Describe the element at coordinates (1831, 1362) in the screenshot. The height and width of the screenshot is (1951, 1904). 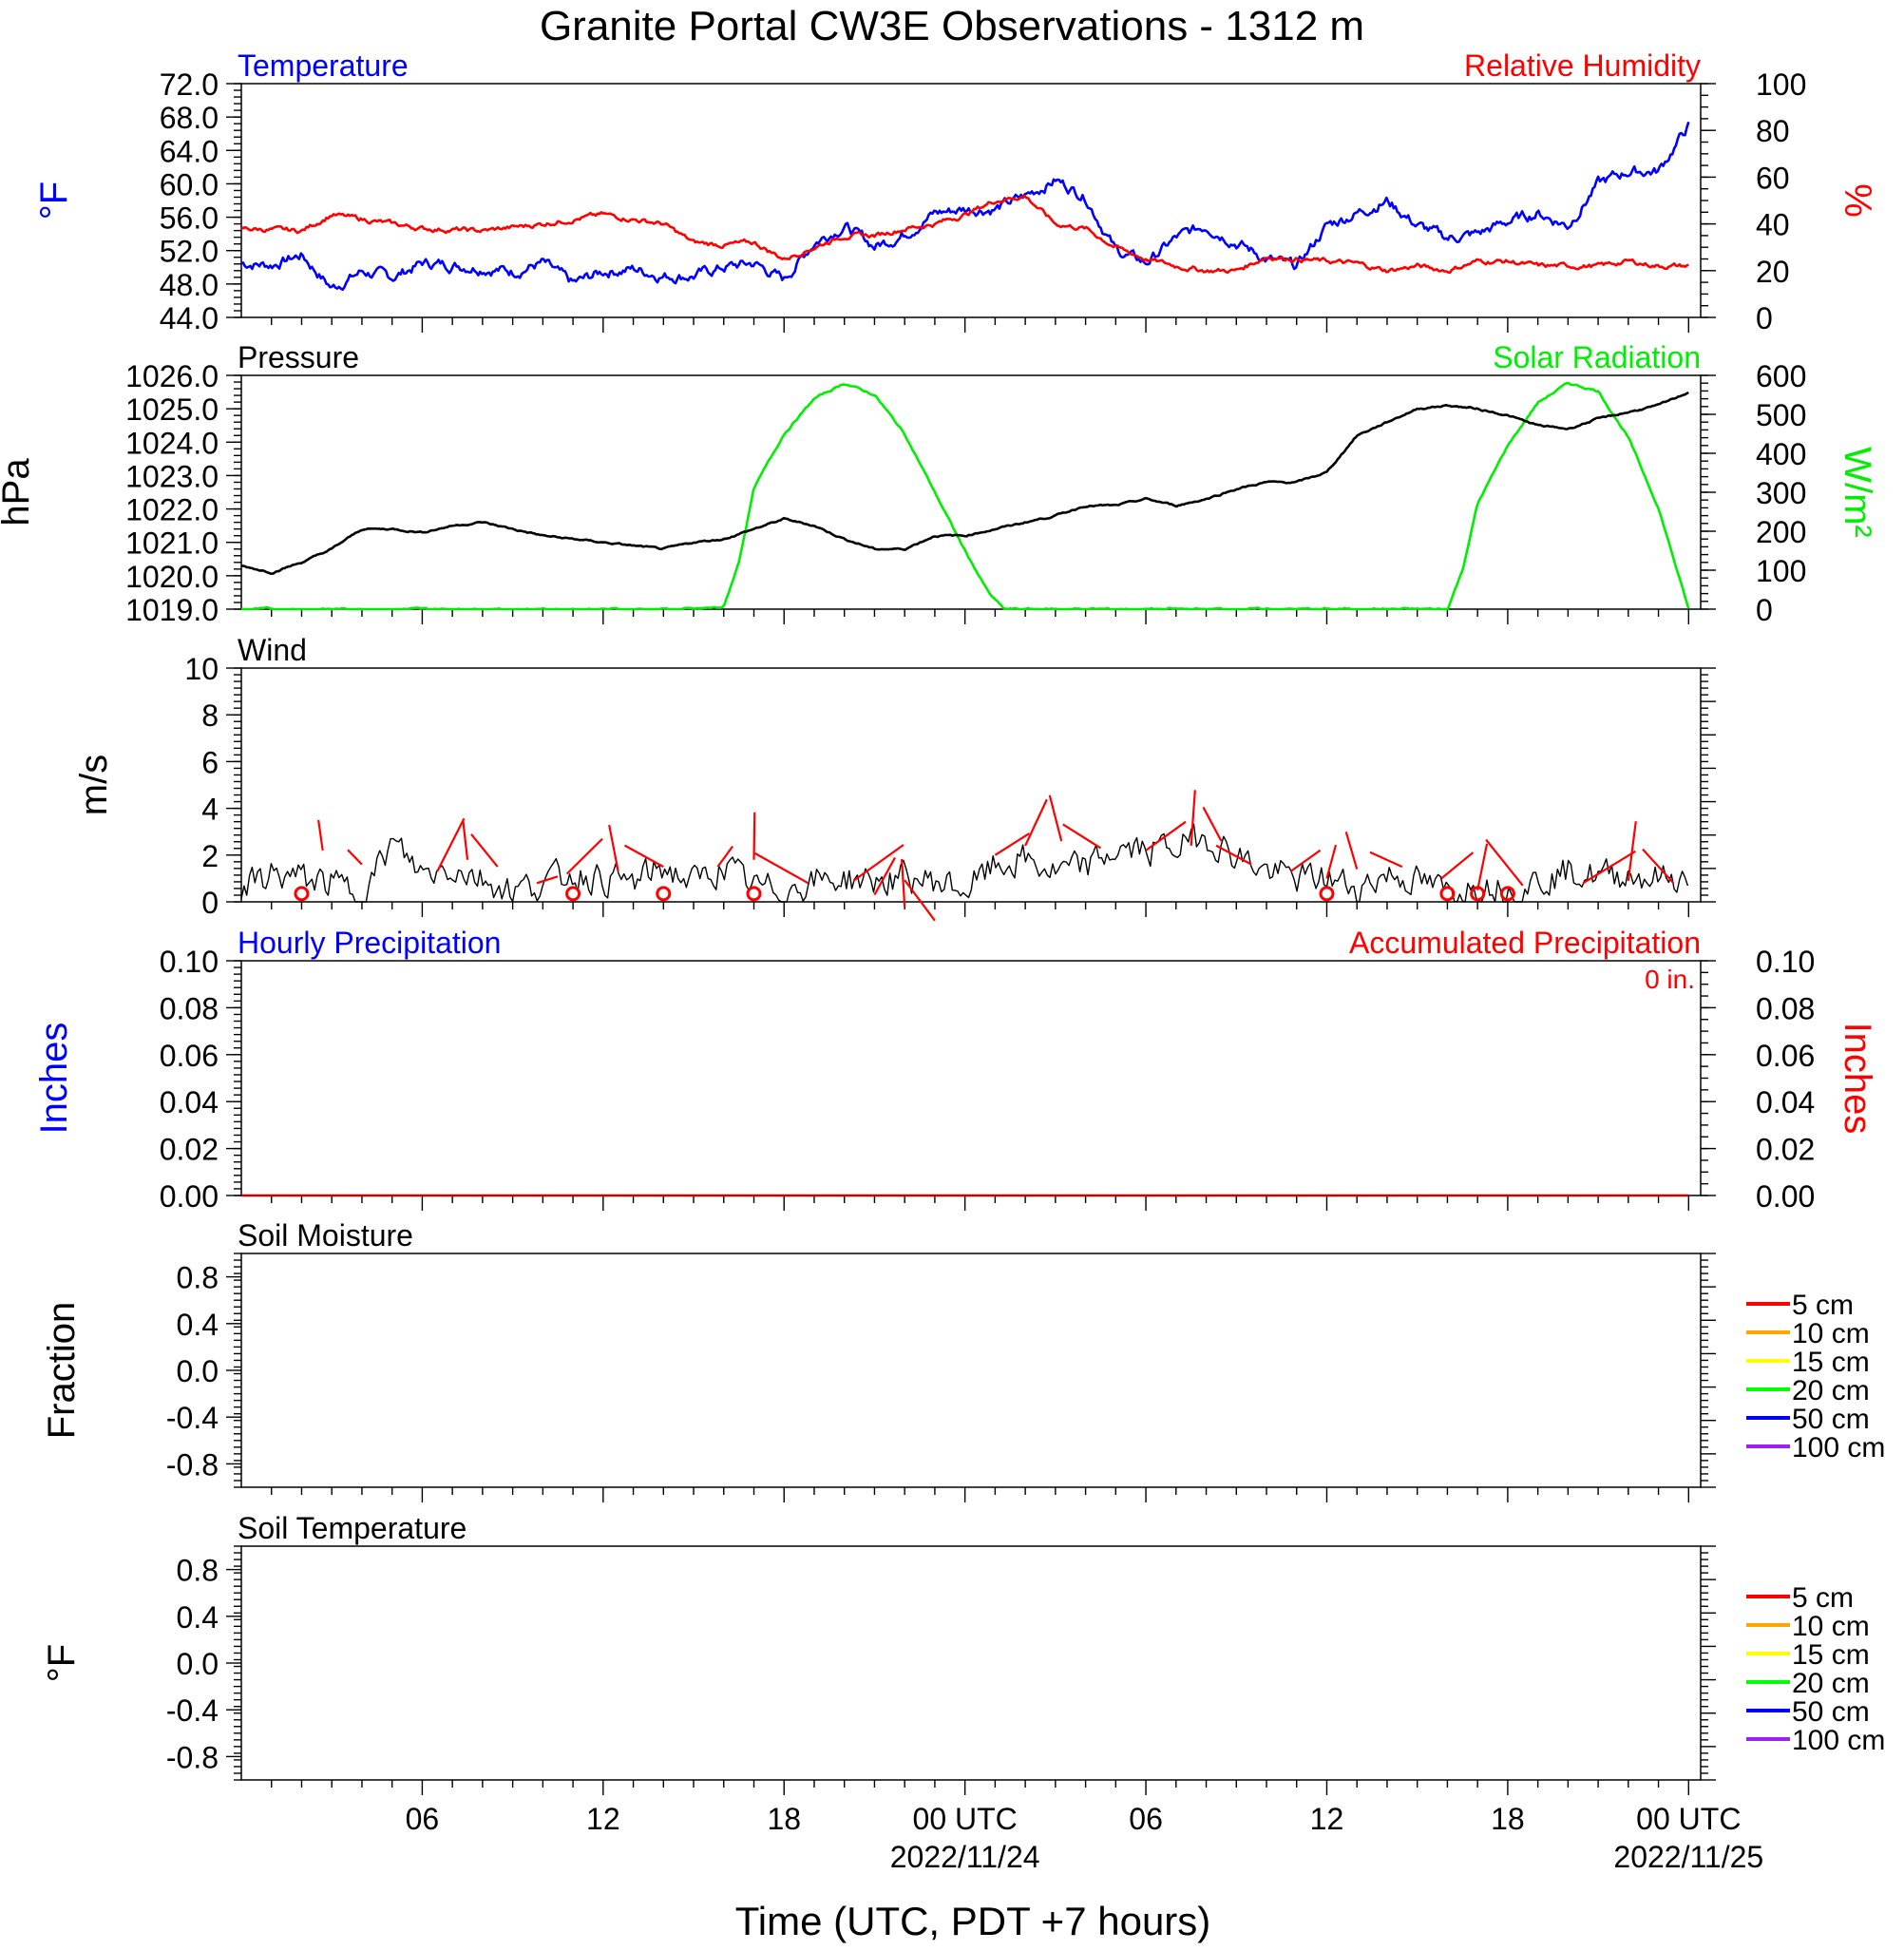
I see `legend-label-soil_moist: 15 cm` at that location.